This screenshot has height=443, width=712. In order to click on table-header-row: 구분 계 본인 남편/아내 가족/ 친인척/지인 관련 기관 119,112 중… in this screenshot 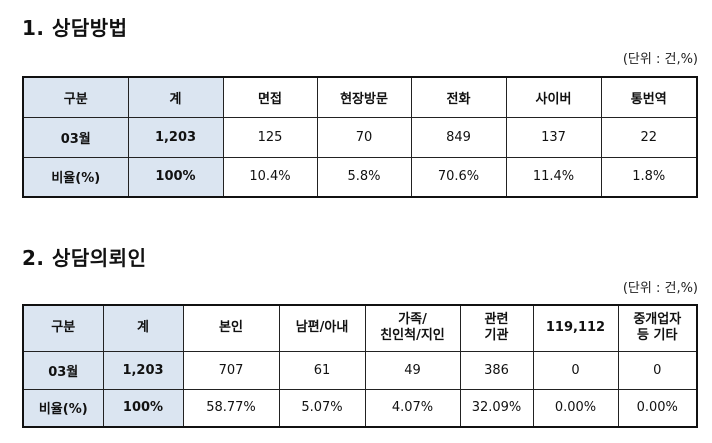, I will do `click(360, 328)`.